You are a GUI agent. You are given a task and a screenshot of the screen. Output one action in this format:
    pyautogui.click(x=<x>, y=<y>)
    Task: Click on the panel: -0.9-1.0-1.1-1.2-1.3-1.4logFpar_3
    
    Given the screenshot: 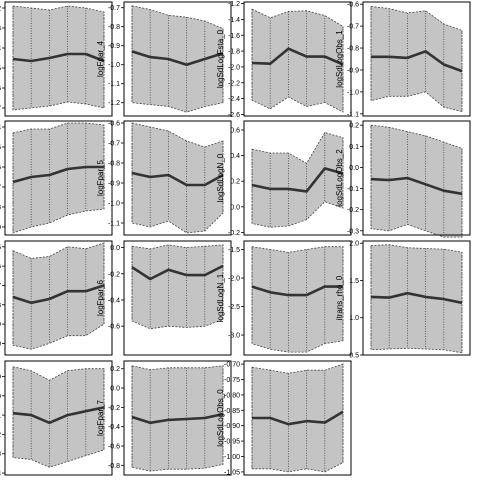 What is the action you would take?
    pyautogui.click(x=56, y=419)
    